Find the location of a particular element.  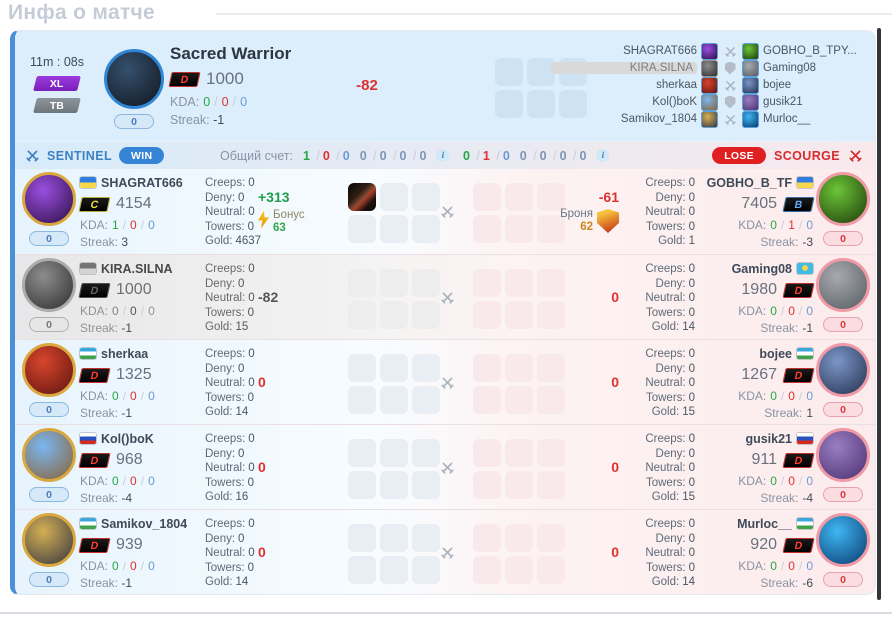

roster-player-name: Gaming08 is located at coordinates (790, 68).